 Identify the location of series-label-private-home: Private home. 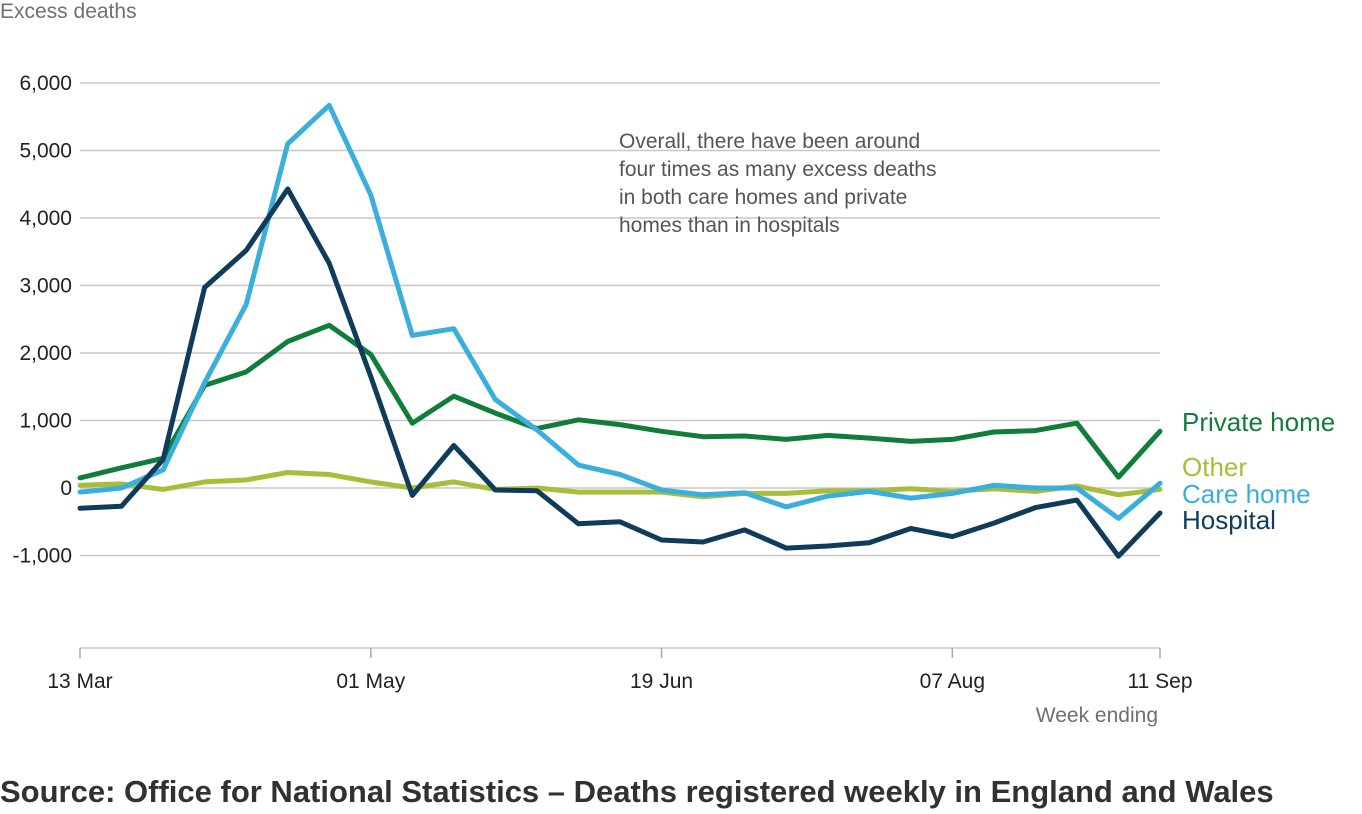
(1258, 422).